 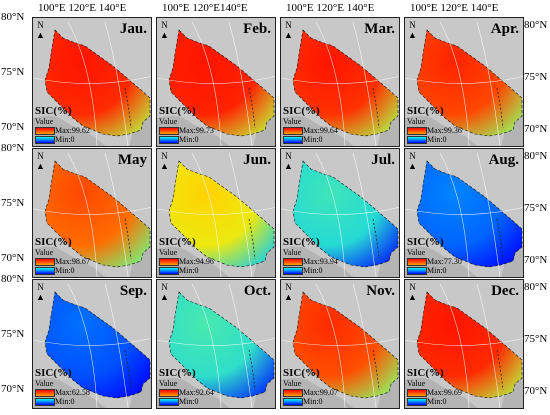 What do you see at coordinates (444, 392) in the screenshot?
I see `legend-max-label: Max:99.69` at bounding box center [444, 392].